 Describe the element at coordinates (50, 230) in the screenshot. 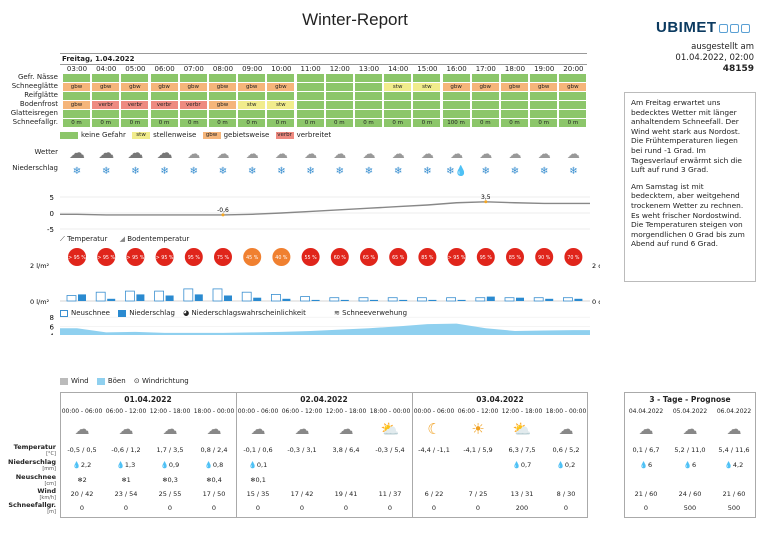

I see `temp-tick: -5` at that location.